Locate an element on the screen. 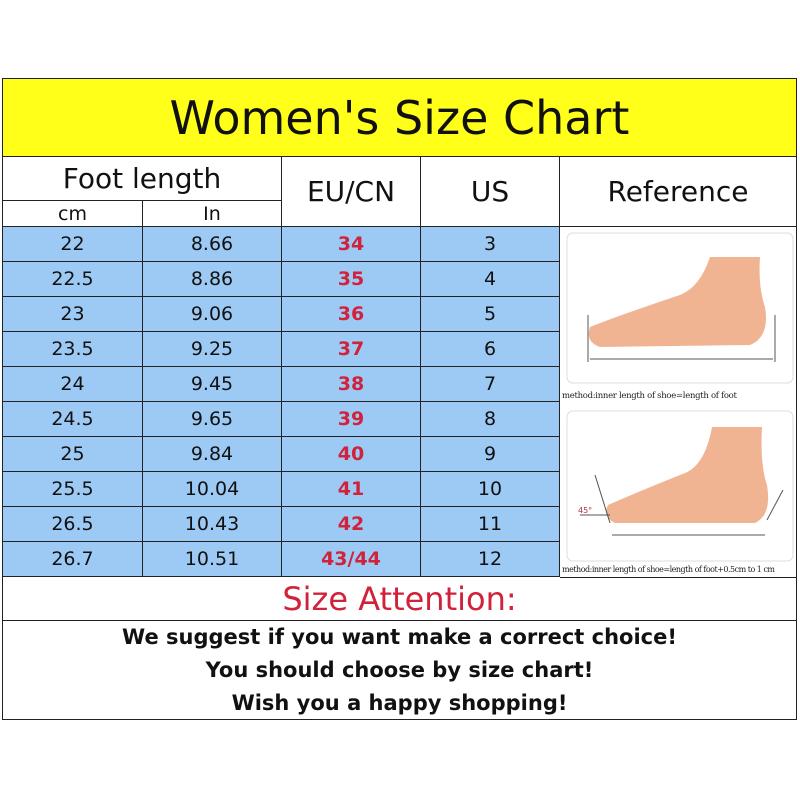 Image resolution: width=800 pixels, height=800 pixels. row-6-in: 9.65 is located at coordinates (212, 419).